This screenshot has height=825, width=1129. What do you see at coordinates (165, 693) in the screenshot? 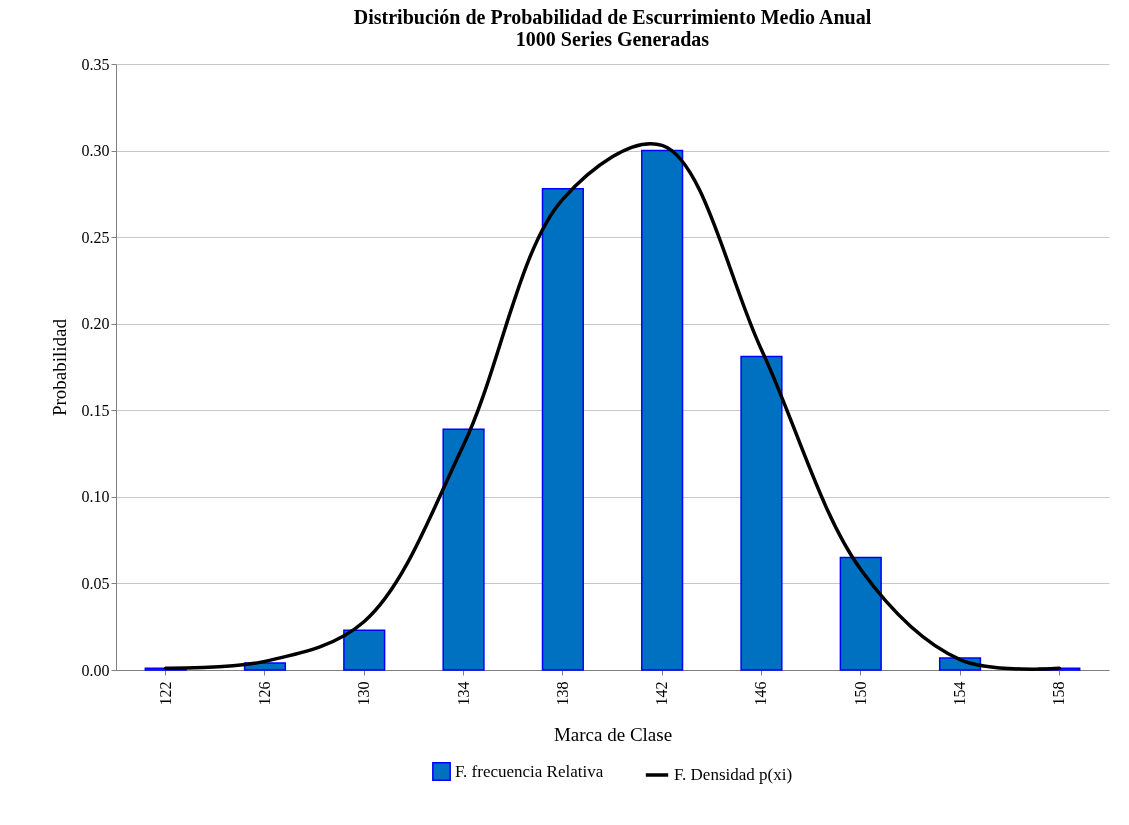
I see `x-tick-label: 122` at bounding box center [165, 693].